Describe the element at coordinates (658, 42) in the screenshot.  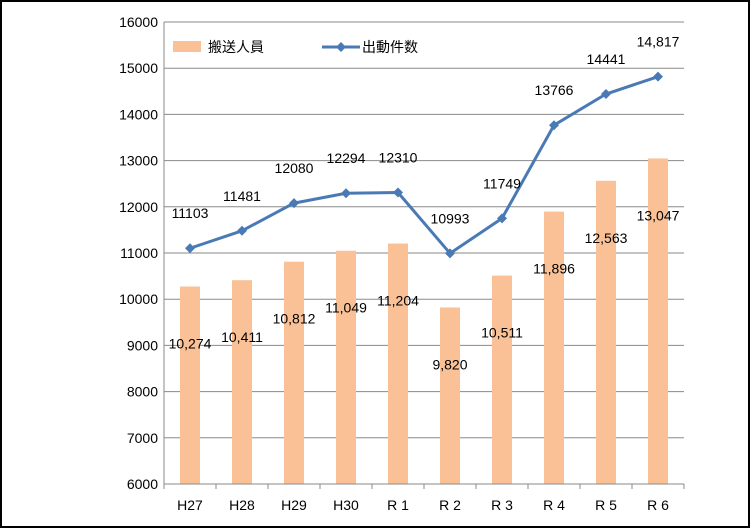
I see `line-data-label: 14,817` at that location.